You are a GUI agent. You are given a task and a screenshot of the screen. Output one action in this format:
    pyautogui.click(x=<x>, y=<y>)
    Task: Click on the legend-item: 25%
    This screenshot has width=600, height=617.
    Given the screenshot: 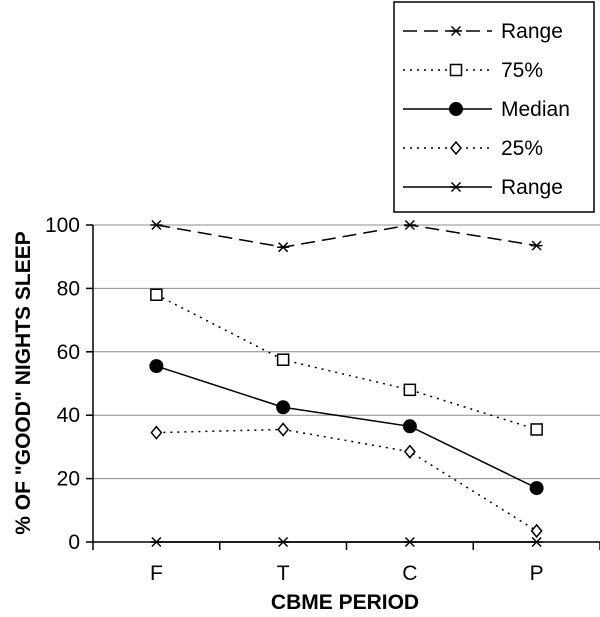 What is the action you would take?
    pyautogui.click(x=473, y=148)
    